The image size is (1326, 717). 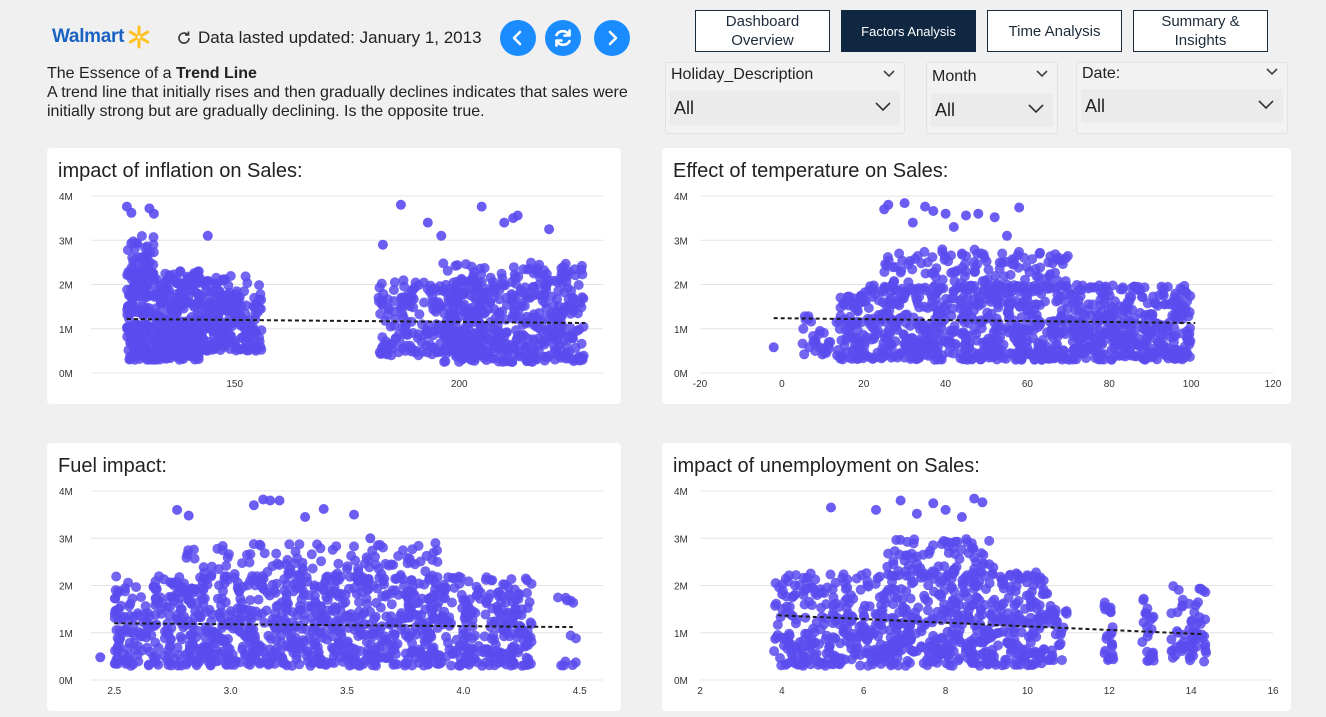 I want to click on month-dropdown: All, so click(x=992, y=110).